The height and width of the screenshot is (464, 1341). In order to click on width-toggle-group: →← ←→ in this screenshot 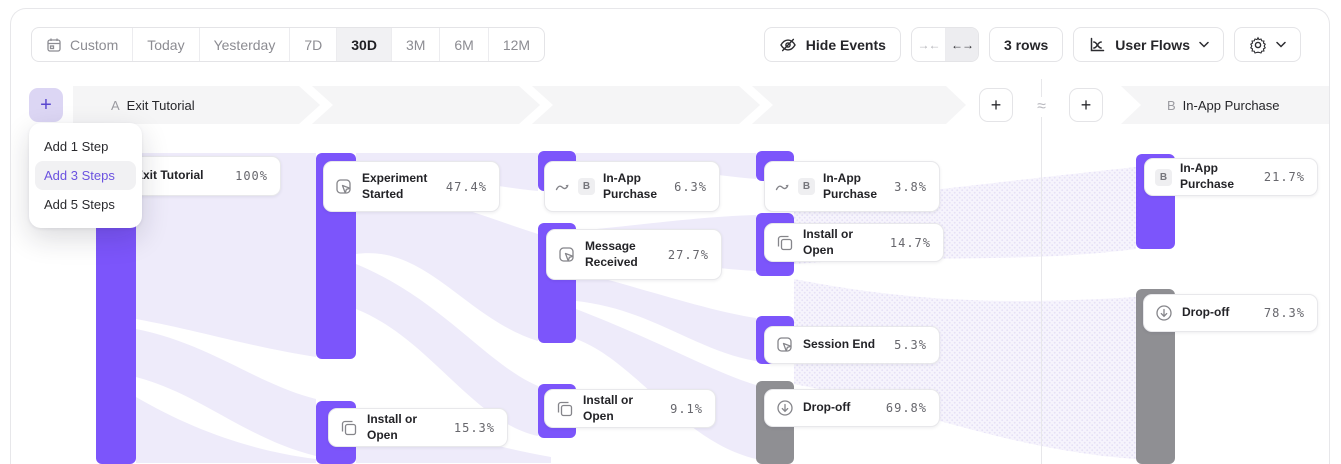, I will do `click(944, 44)`.